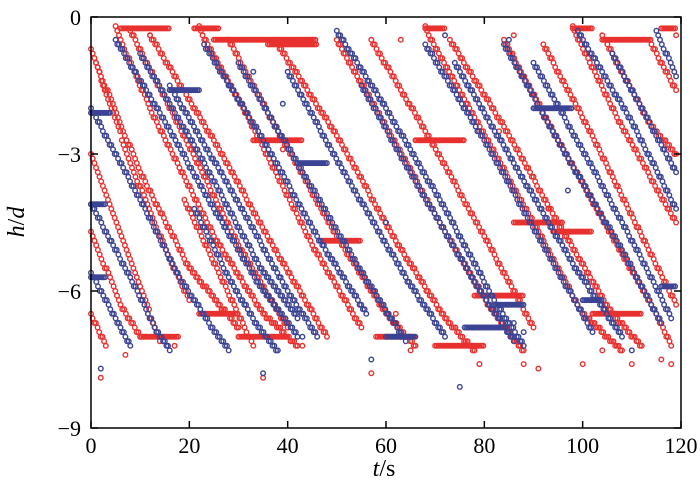  What do you see at coordinates (69, 154) in the screenshot?
I see `y-tick-label-1: −3` at bounding box center [69, 154].